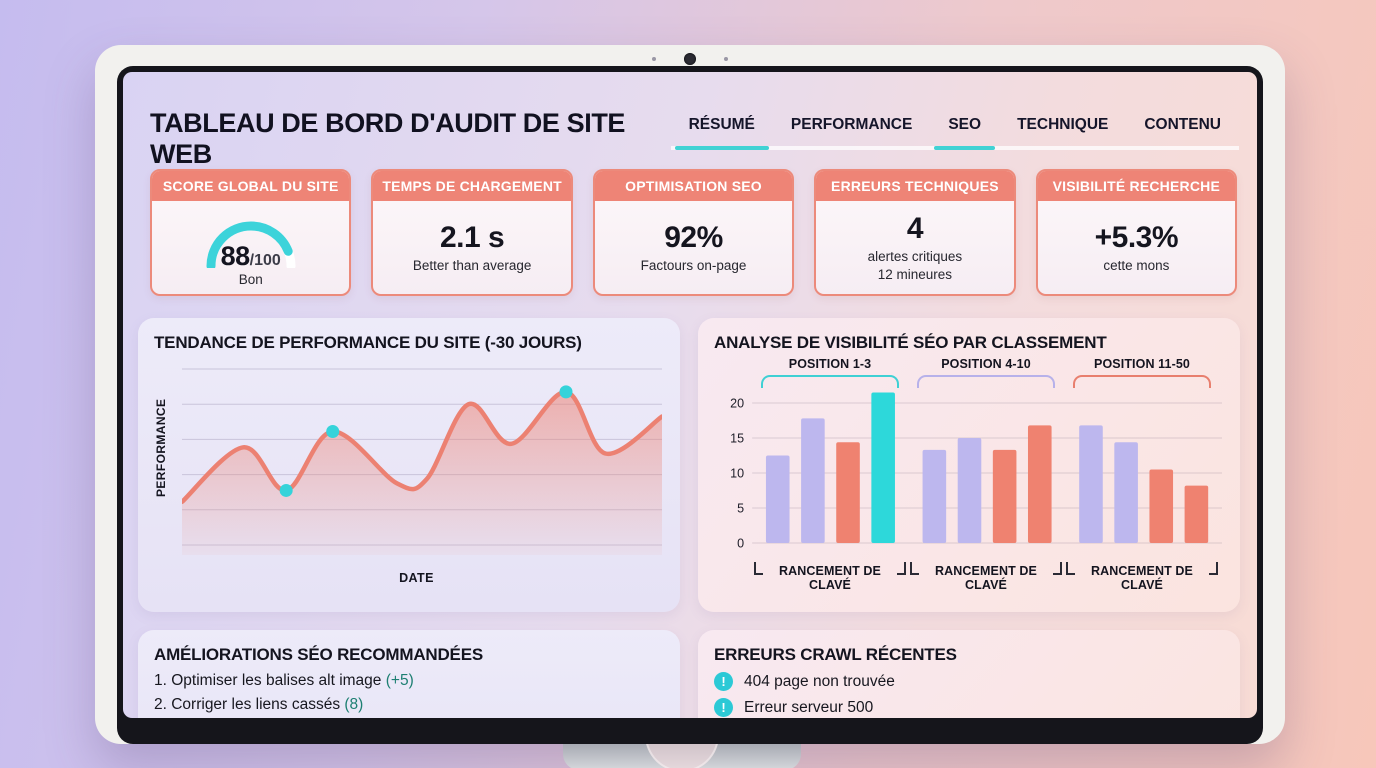 The height and width of the screenshot is (768, 1376). What do you see at coordinates (472, 186) in the screenshot?
I see `kpi-card-title: TEMPS DE CHARGEMENT` at bounding box center [472, 186].